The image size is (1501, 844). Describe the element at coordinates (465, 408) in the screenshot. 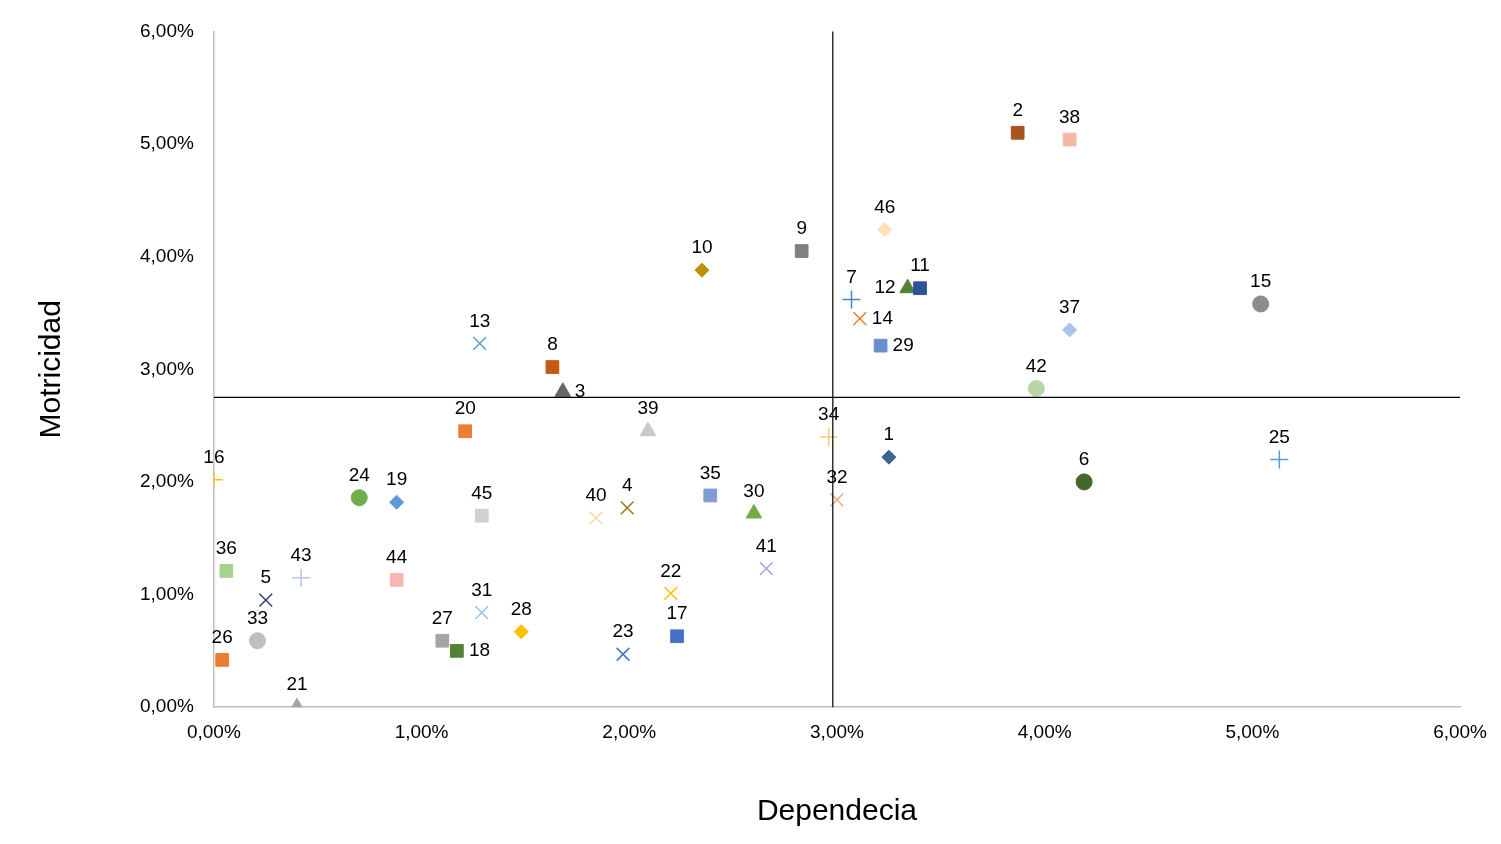

I see `series-label: 20` at that location.